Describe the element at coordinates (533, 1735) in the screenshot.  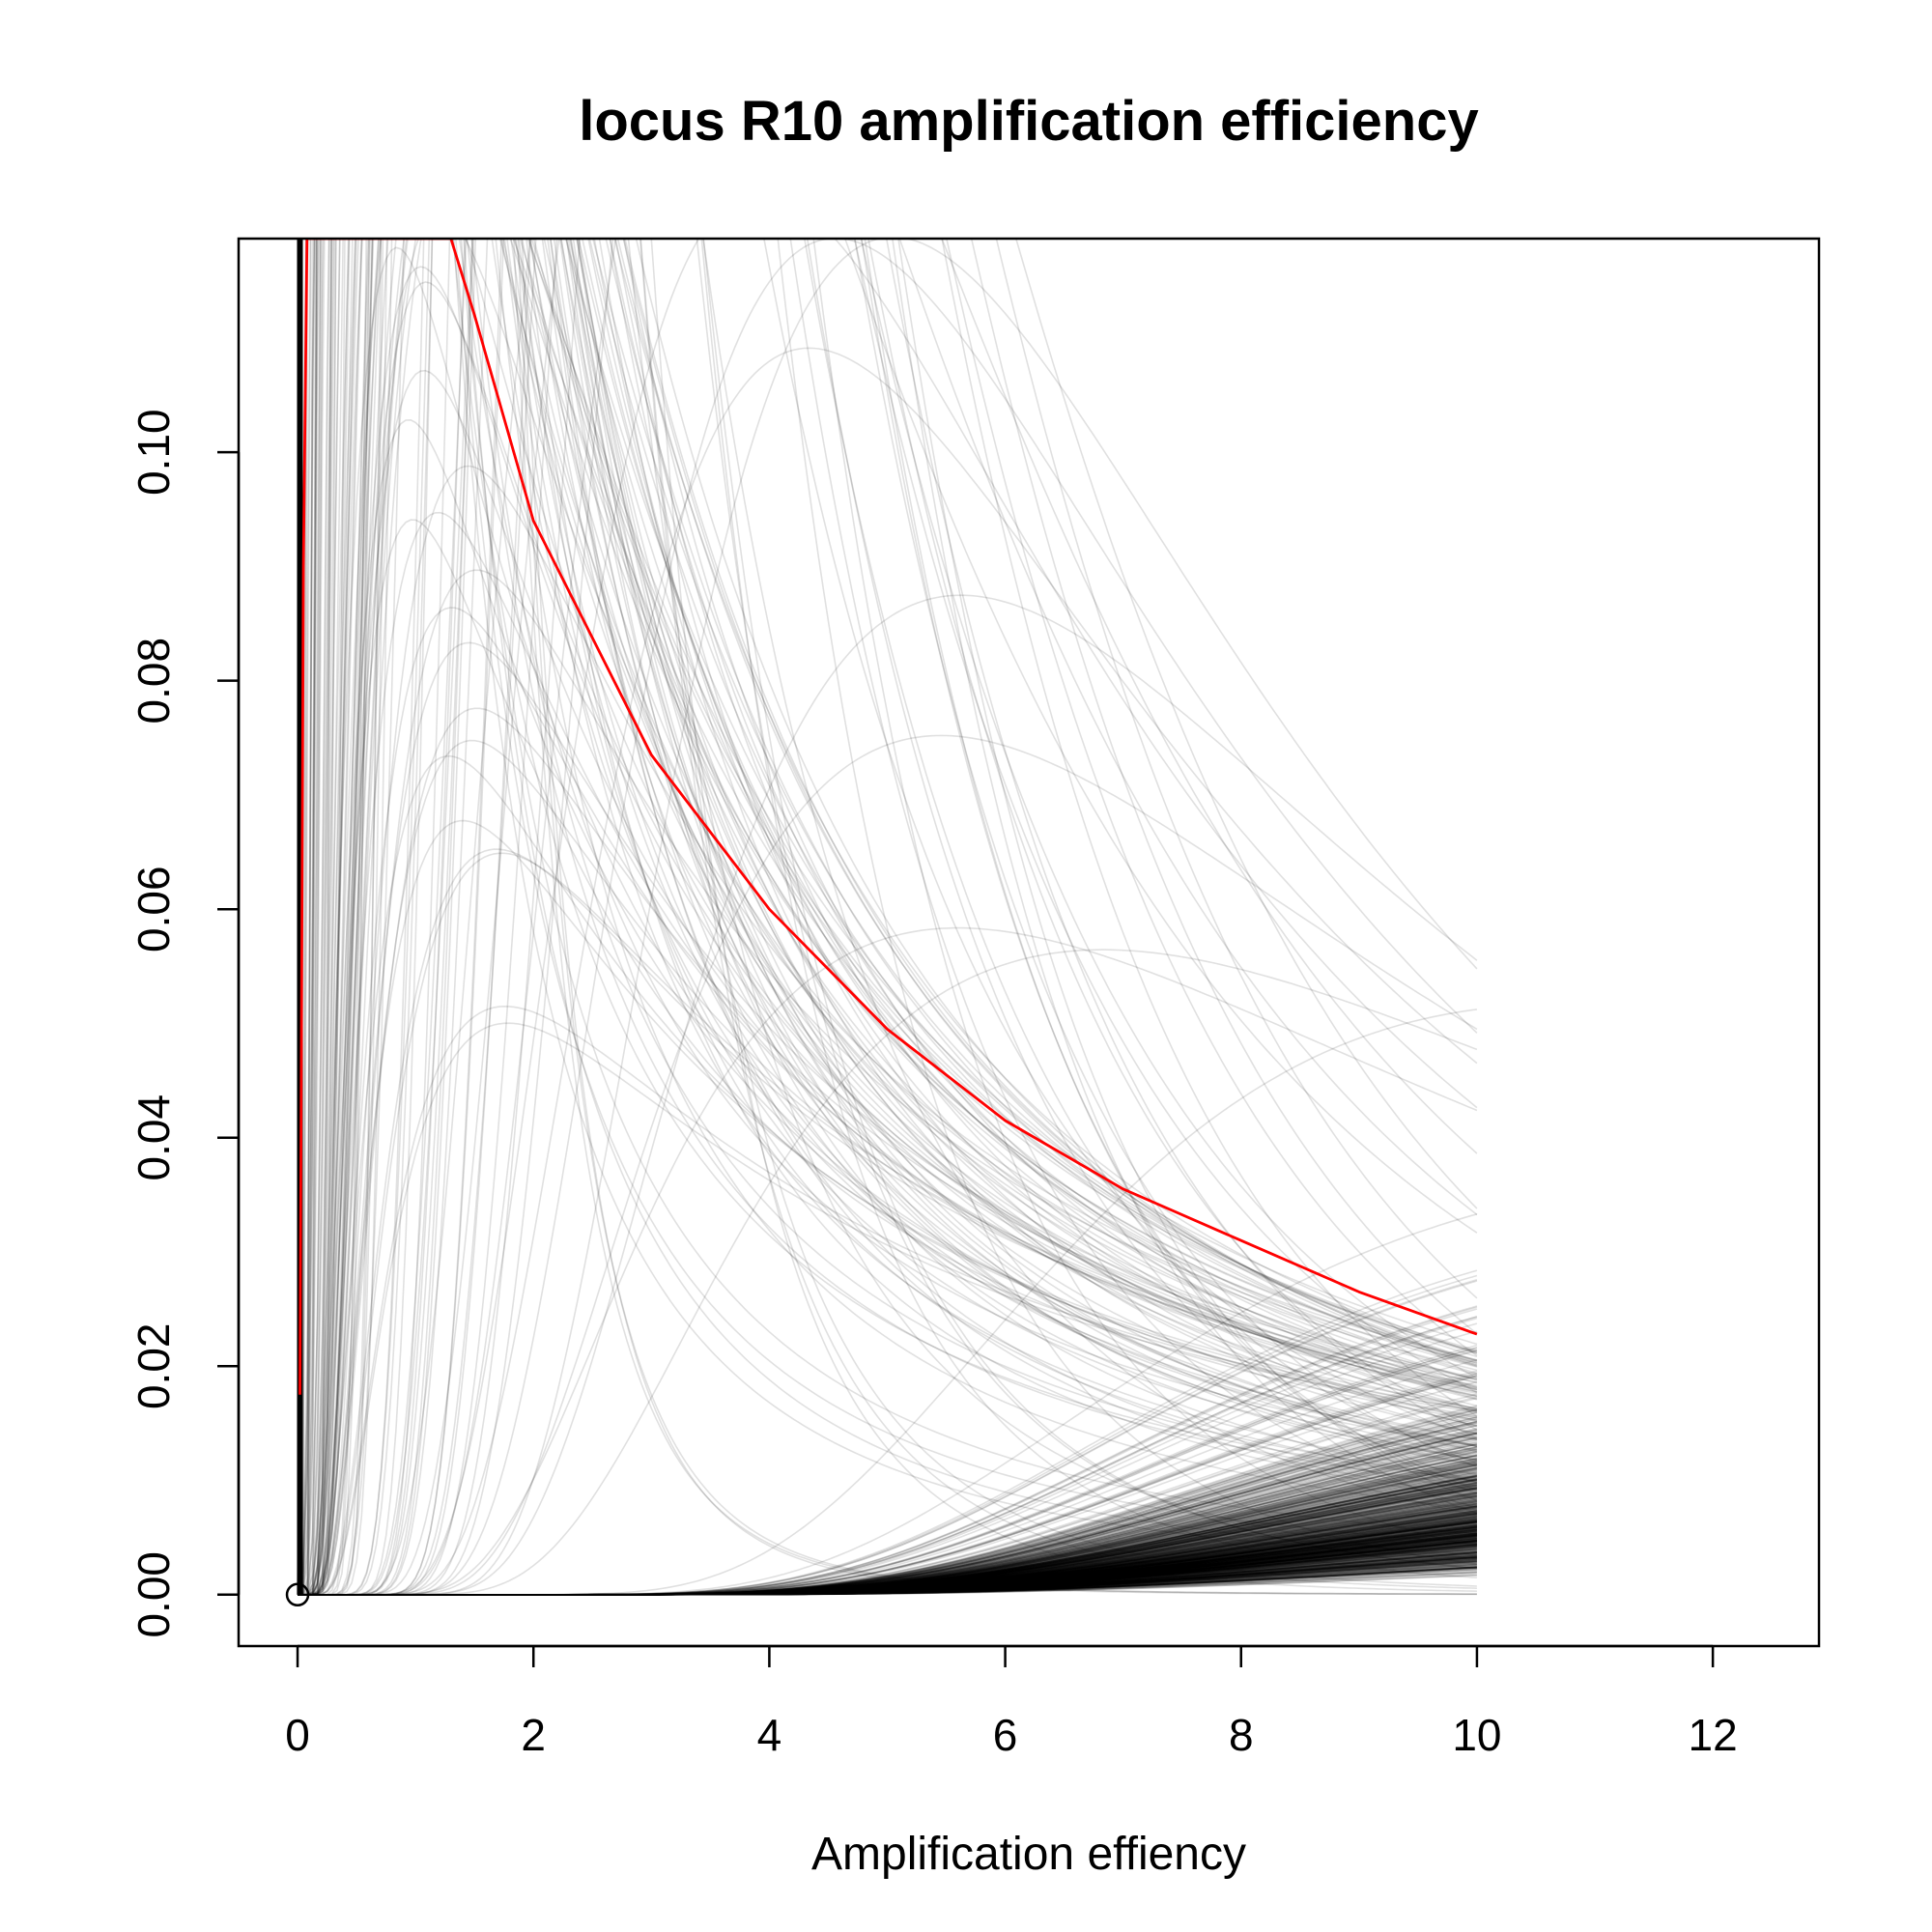
I see `x-tick-label: 2` at that location.